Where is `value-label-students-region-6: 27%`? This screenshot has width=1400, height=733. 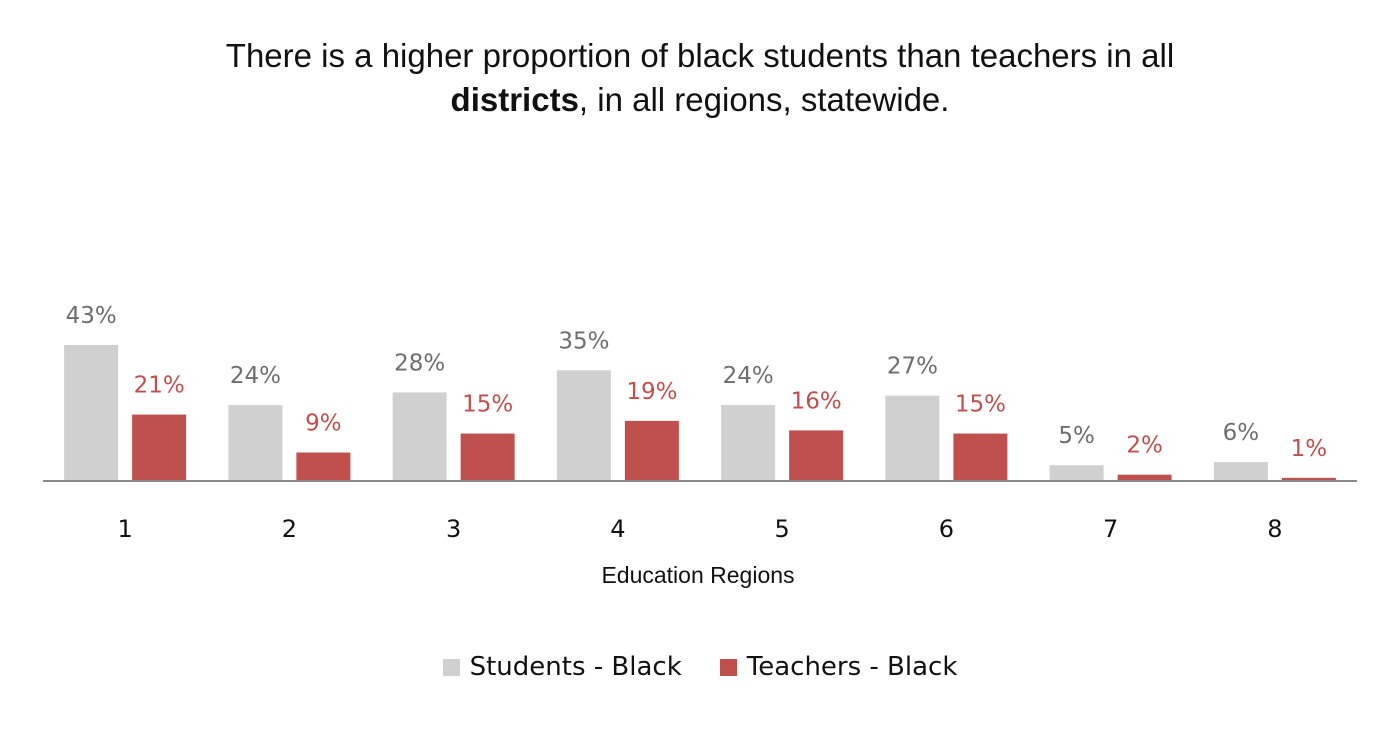
value-label-students-region-6: 27% is located at coordinates (912, 367).